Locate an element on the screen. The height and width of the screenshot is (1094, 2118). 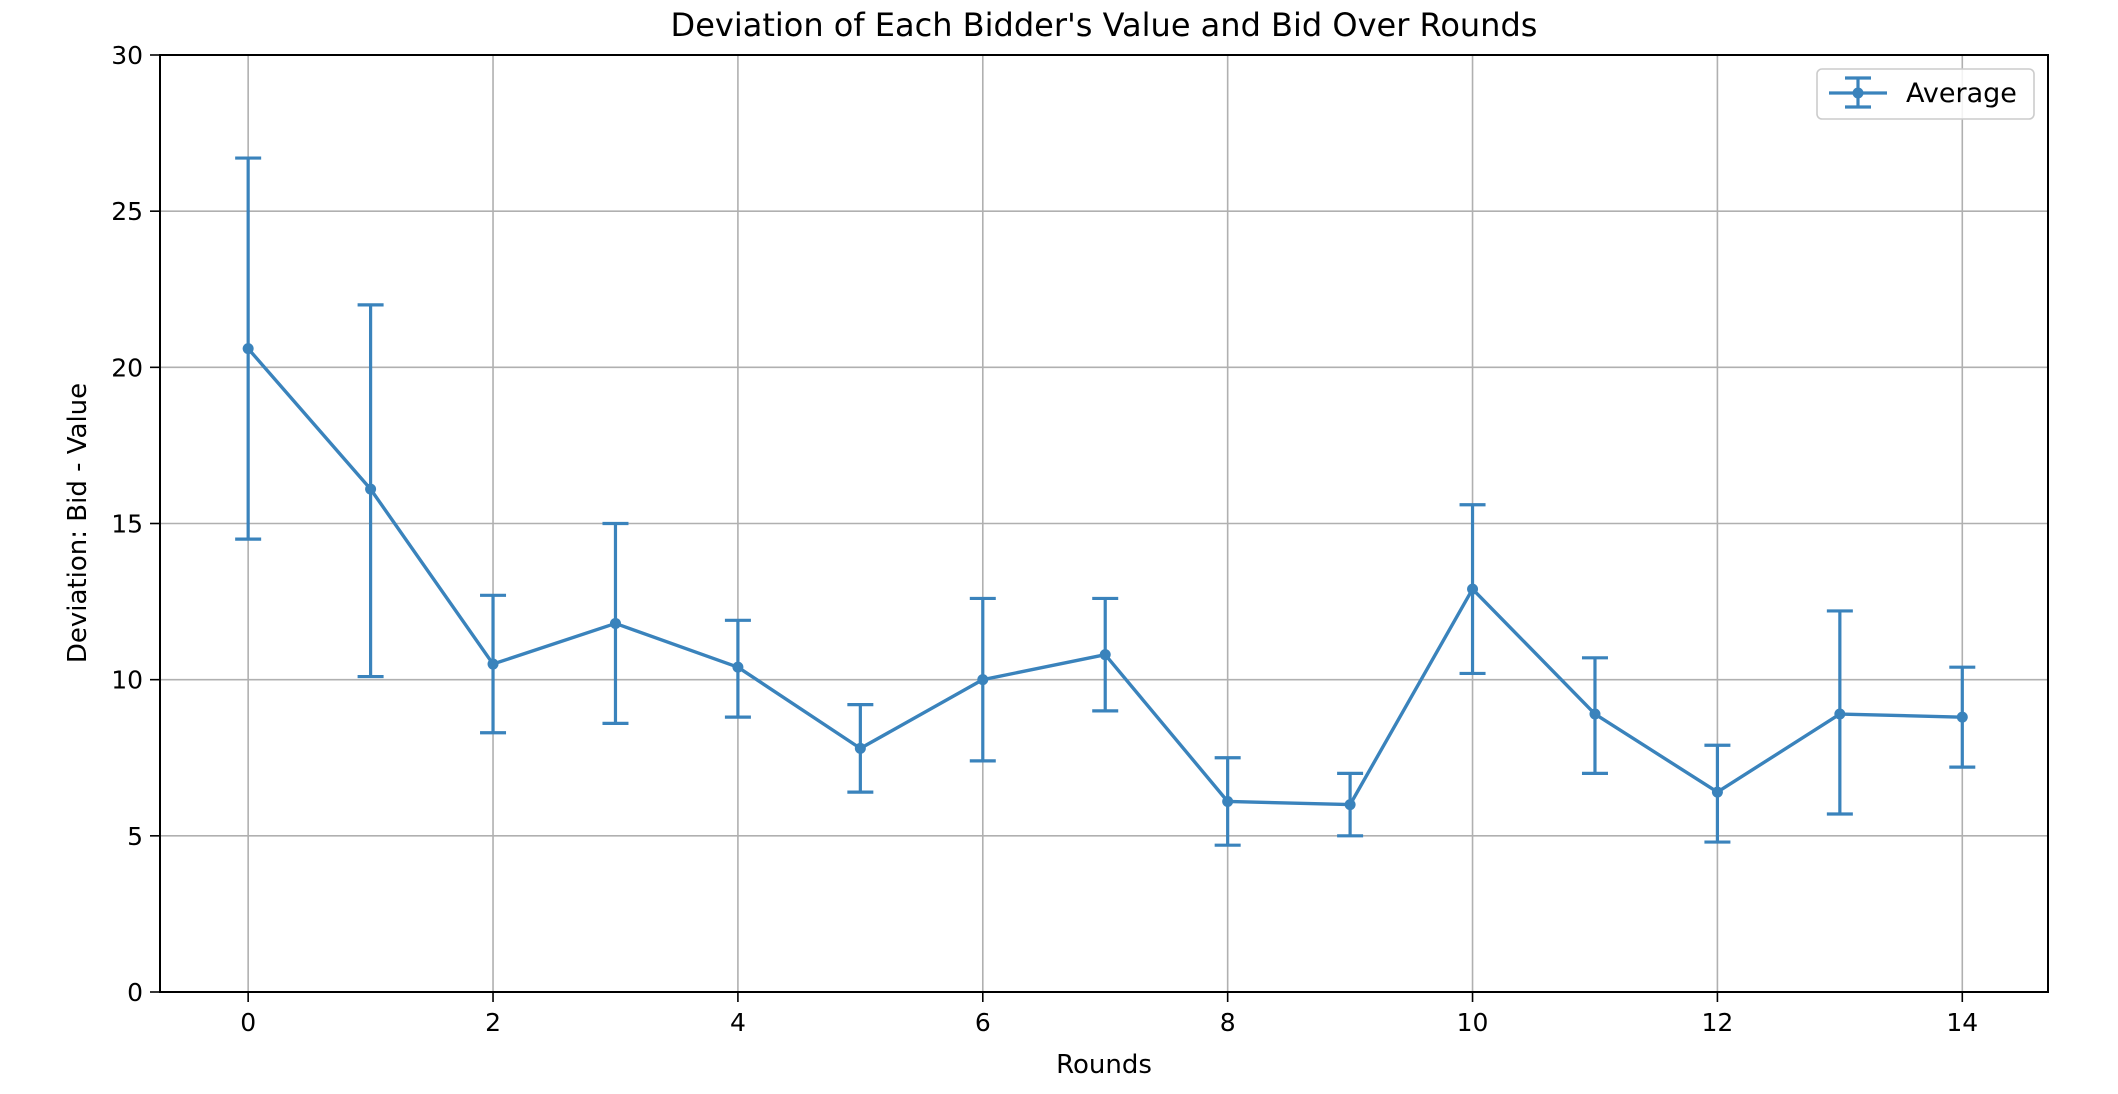
y-tick-label: 0 is located at coordinates (135, 992).